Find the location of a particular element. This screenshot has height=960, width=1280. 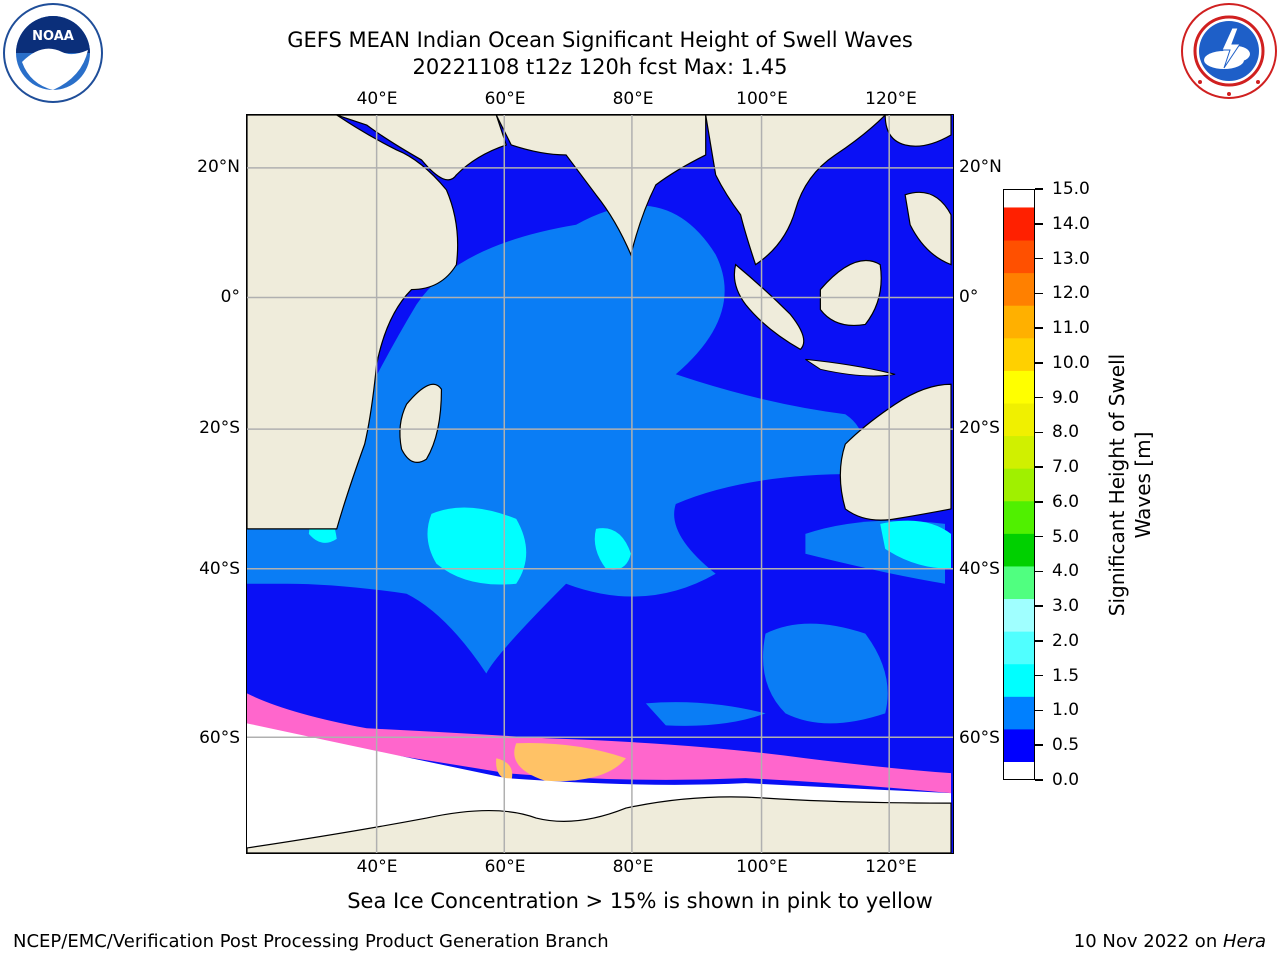

lat-label-left-60s: 60°S is located at coordinates (219, 738).